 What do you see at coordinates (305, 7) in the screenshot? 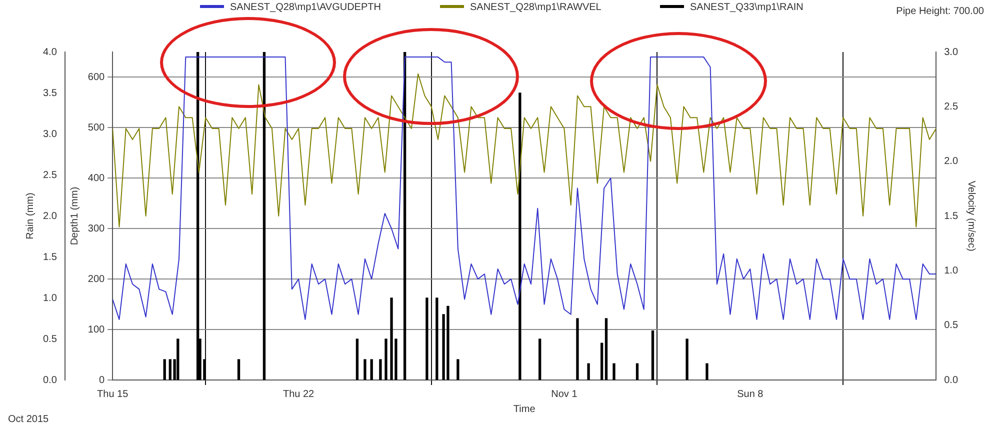
I see `legend-label: SANEST_Q28\mp1\AVGUDEPTH` at bounding box center [305, 7].